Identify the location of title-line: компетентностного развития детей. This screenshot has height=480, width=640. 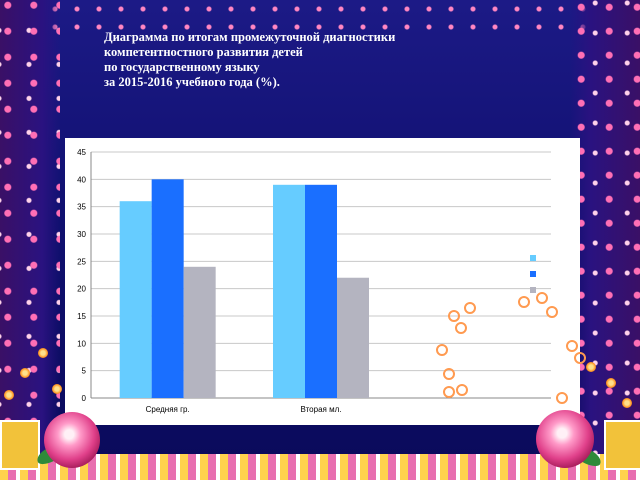
(203, 52).